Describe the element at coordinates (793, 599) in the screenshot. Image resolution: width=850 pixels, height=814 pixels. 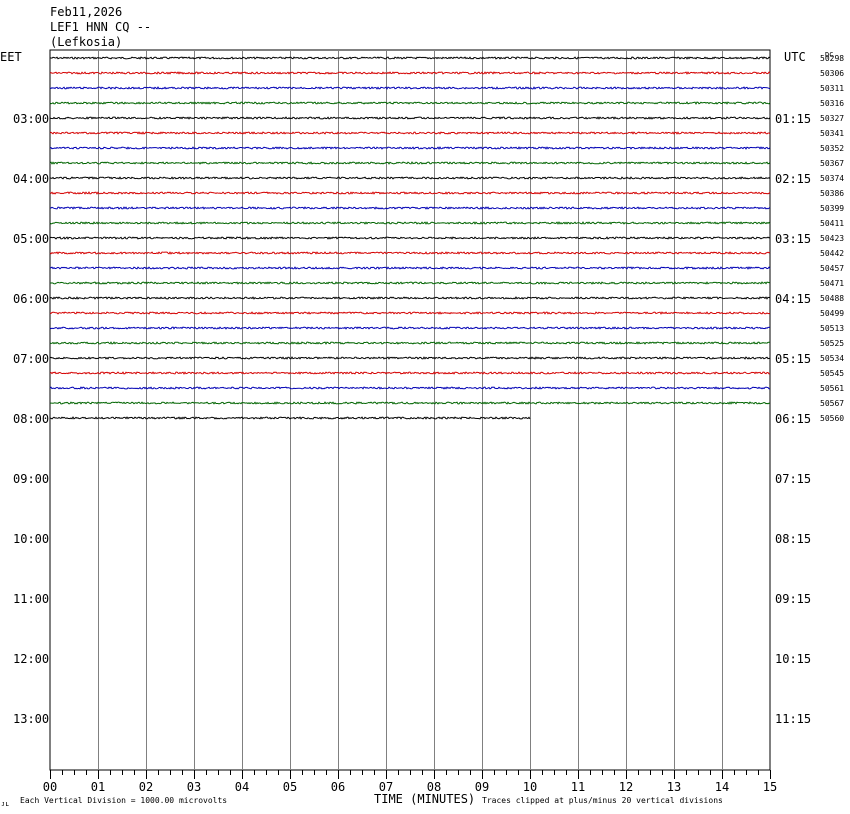
I see `right-row-label: 09:15` at that location.